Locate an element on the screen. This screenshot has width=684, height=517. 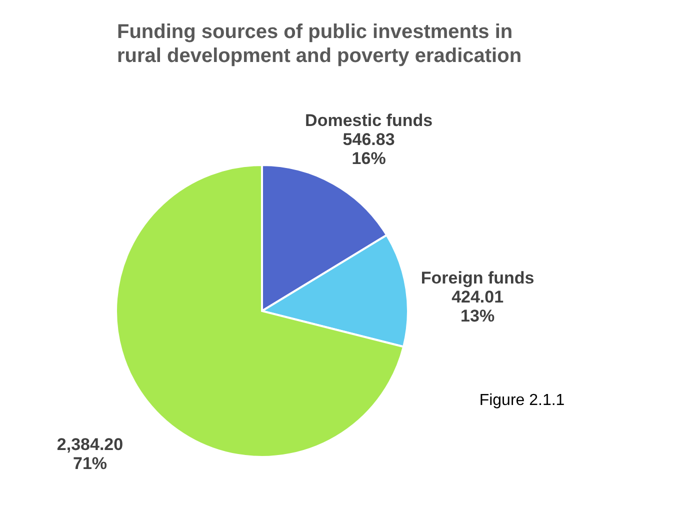
data-label: 2,384.20 71% is located at coordinates (90, 453).